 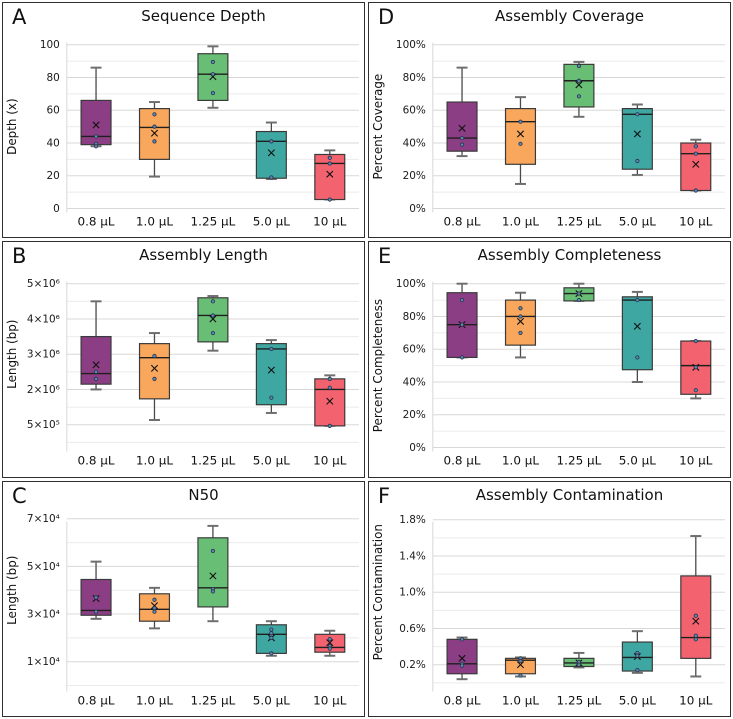 I want to click on y-tick-label: 20%, so click(x=414, y=416).